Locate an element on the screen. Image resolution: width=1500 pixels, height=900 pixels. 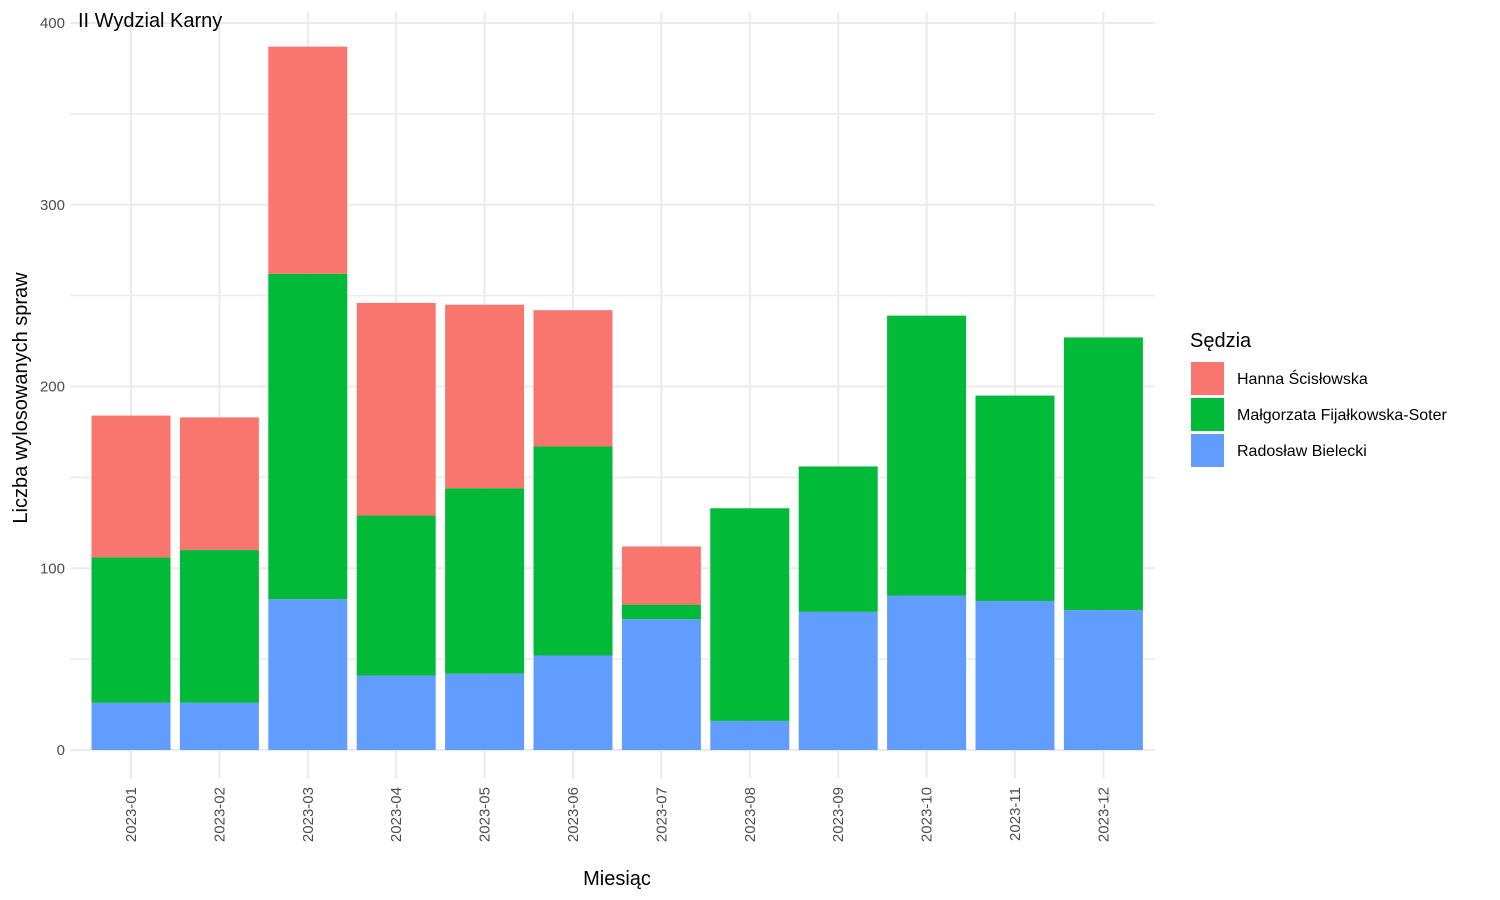
x-tick-label: 2023-02 is located at coordinates (219, 814).